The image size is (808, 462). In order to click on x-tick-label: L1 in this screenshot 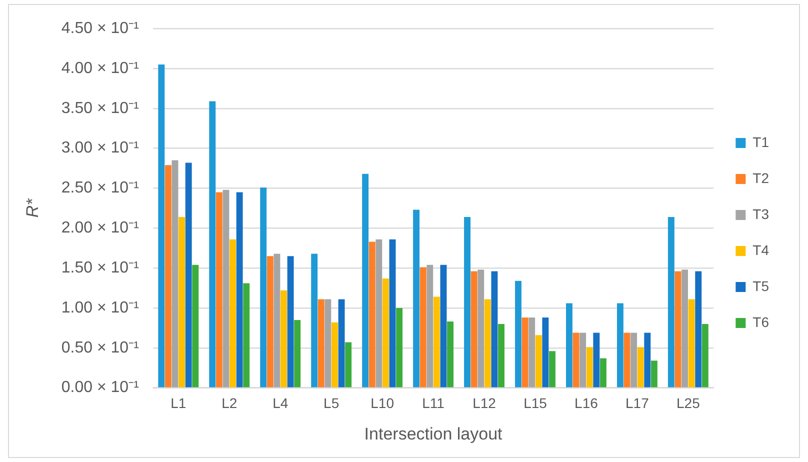, I will do `click(178, 403)`.